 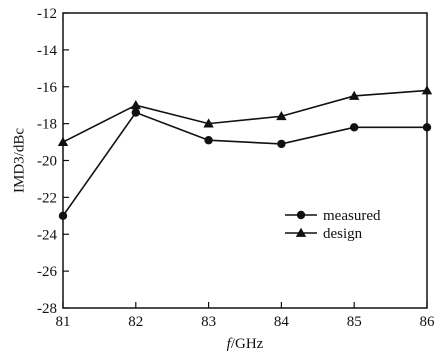 I want to click on legend-label: measured, so click(x=352, y=216).